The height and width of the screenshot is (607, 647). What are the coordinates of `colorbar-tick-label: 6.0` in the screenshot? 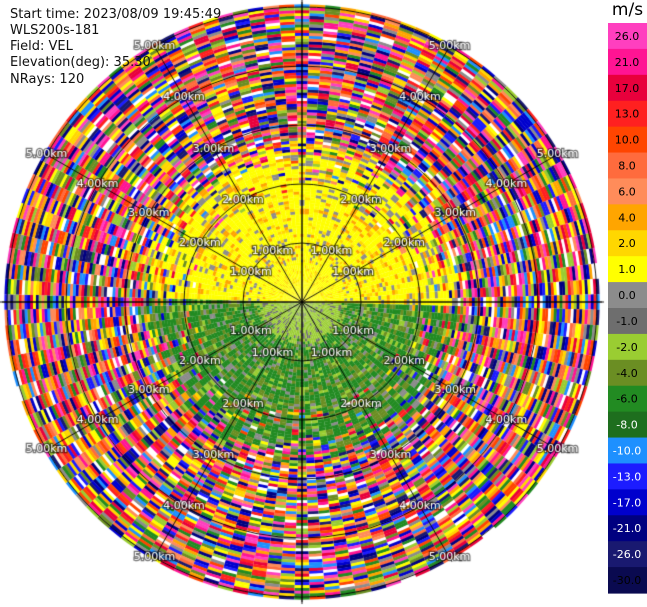 It's located at (627, 191).